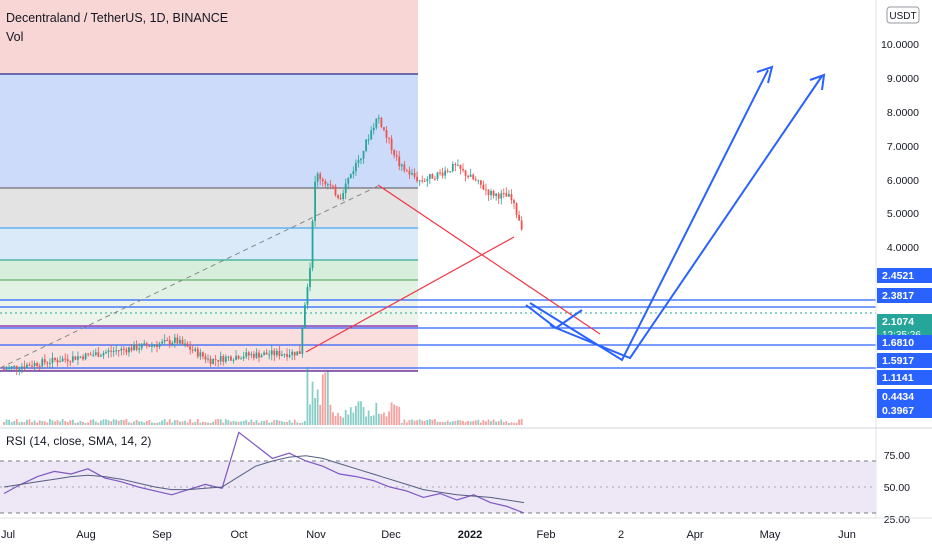  Describe the element at coordinates (903, 15) in the screenshot. I see `currency-badge` at that location.